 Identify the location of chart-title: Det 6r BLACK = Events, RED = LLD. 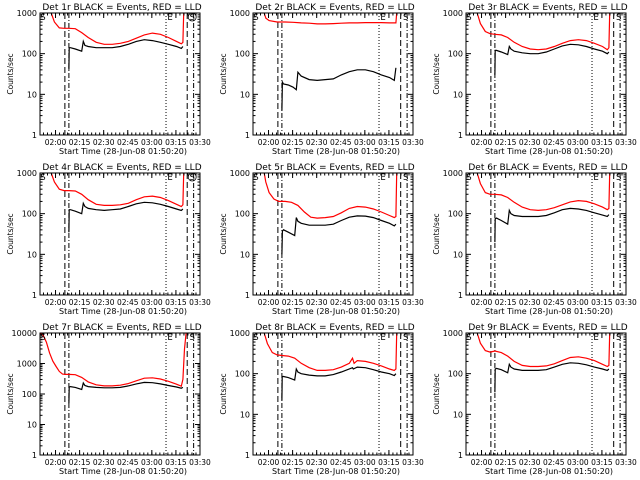
(547, 168).